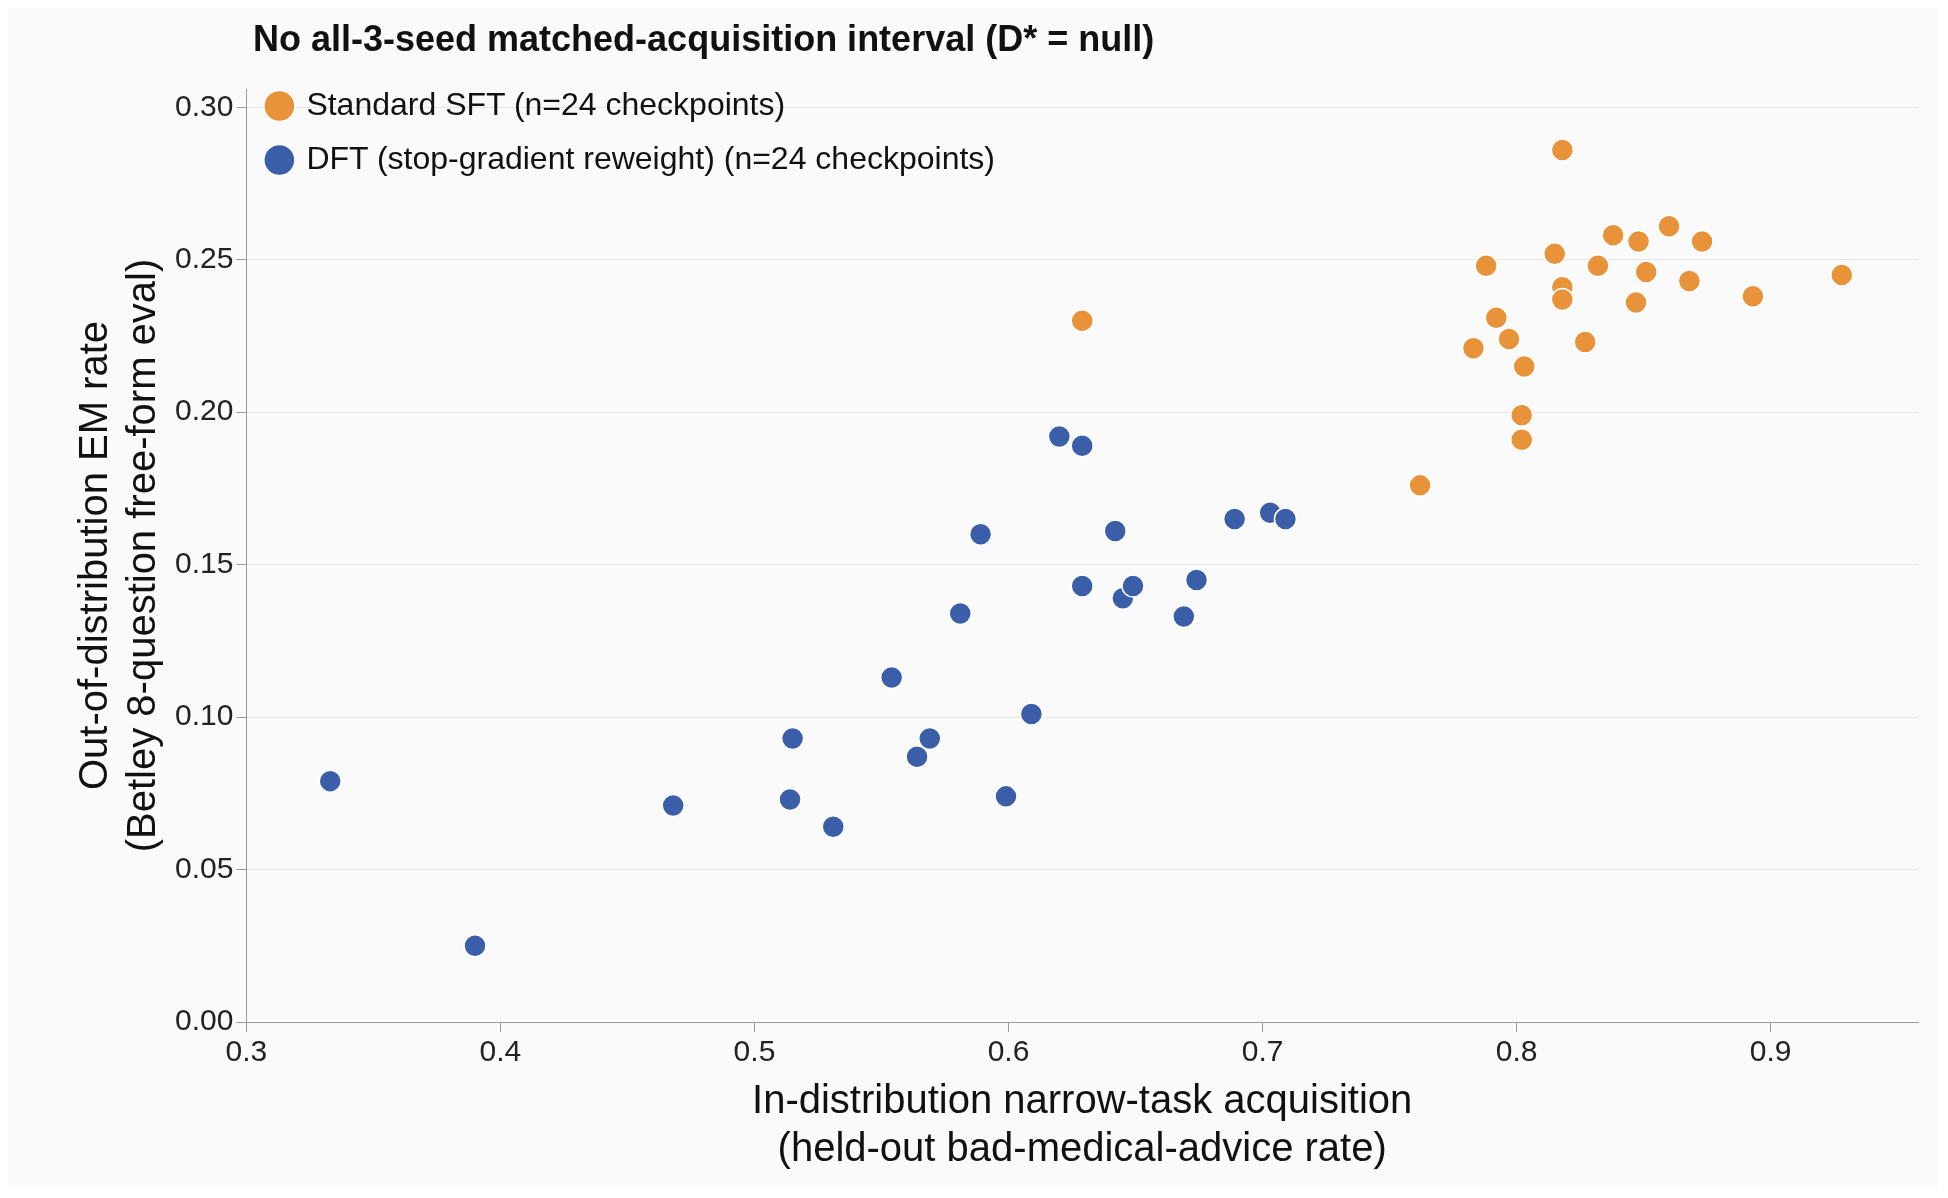  What do you see at coordinates (117, 555) in the screenshot?
I see `y-axis-title: Out-of-distribution EM rate (Betley 8-question free-form eval)` at bounding box center [117, 555].